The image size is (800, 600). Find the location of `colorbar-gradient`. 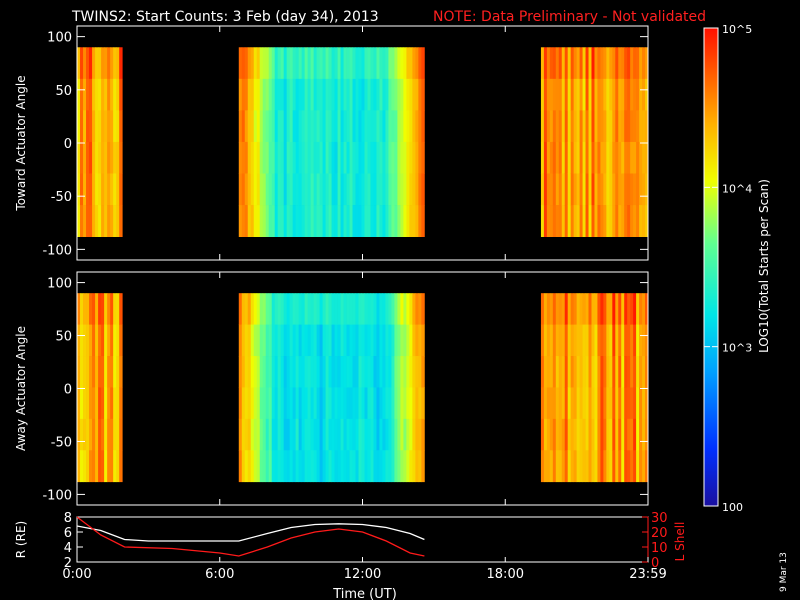

colorbar-gradient is located at coordinates (711, 267).